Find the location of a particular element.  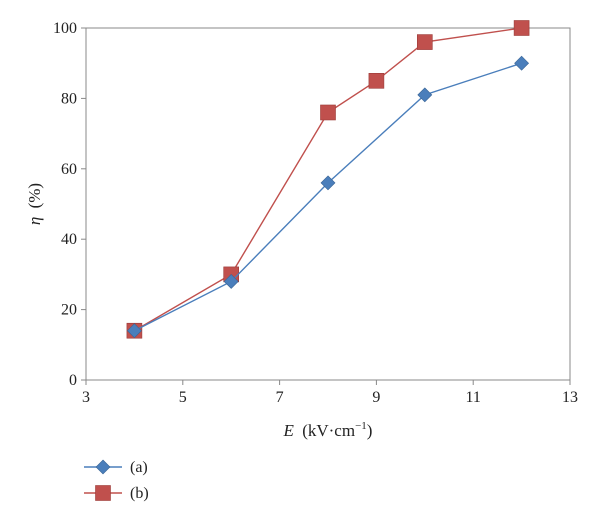

y-tick-label: 60 is located at coordinates (69, 169).